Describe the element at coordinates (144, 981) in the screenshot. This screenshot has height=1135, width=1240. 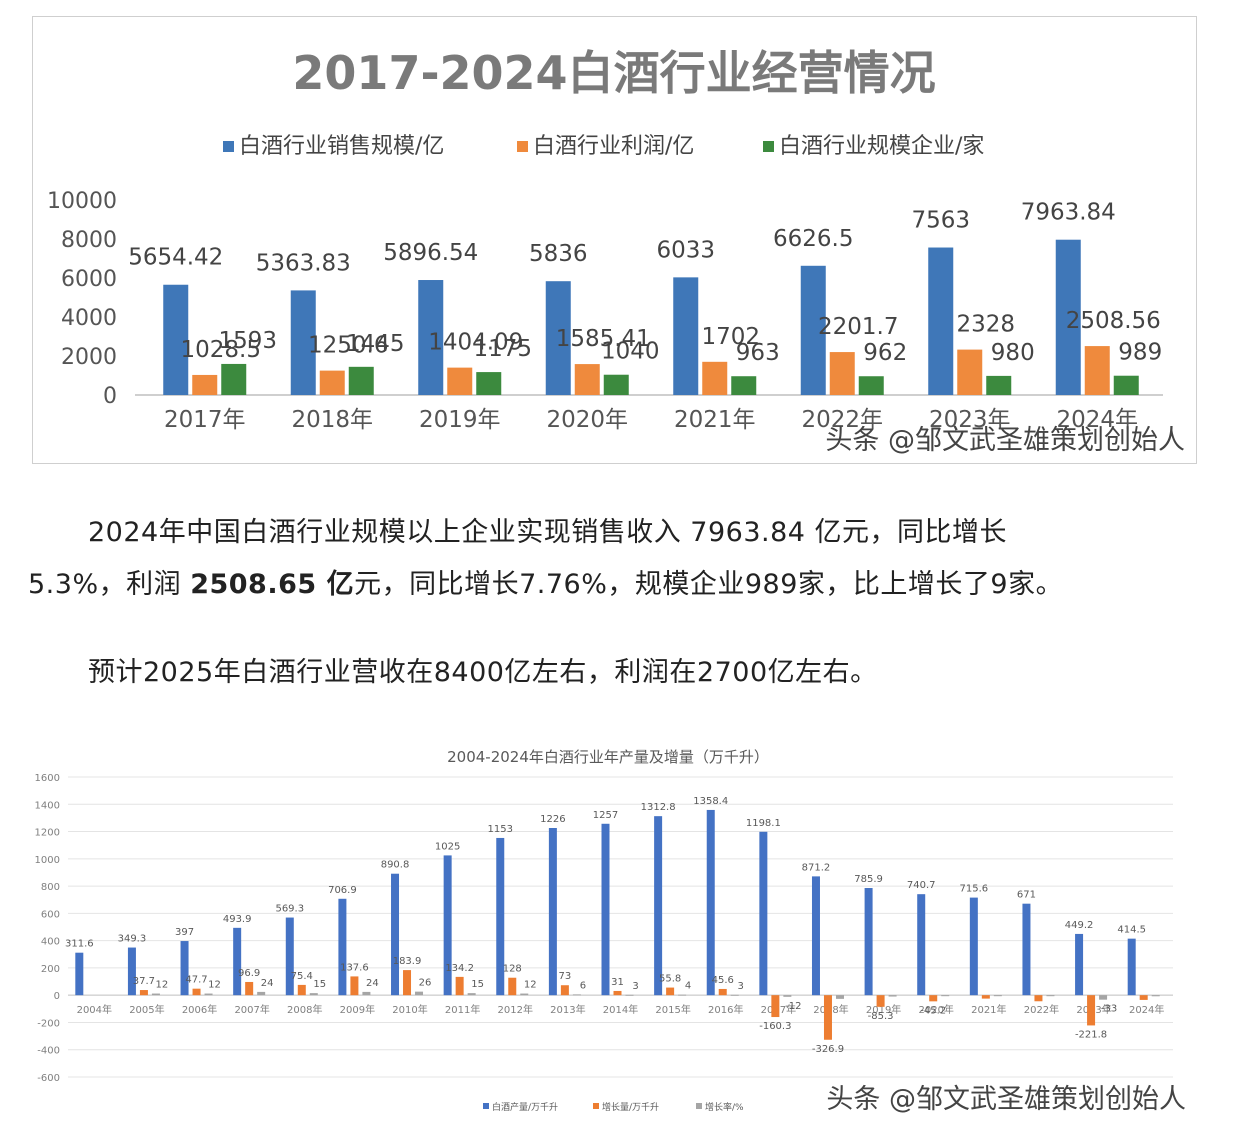
I see `chart2-data-label: 37.7` at that location.